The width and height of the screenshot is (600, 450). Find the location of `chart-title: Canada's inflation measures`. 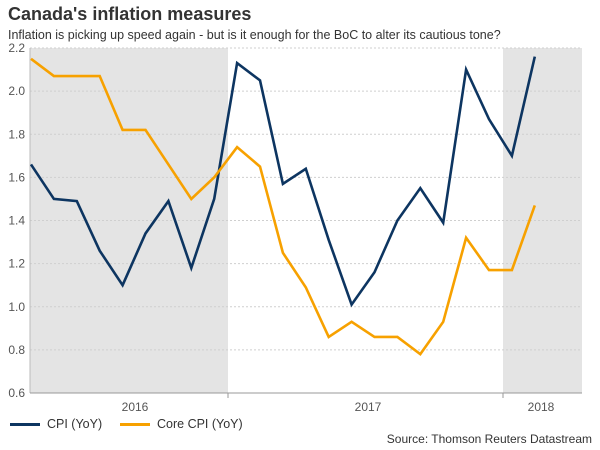

chart-title: Canada's inflation measures is located at coordinates (130, 14).